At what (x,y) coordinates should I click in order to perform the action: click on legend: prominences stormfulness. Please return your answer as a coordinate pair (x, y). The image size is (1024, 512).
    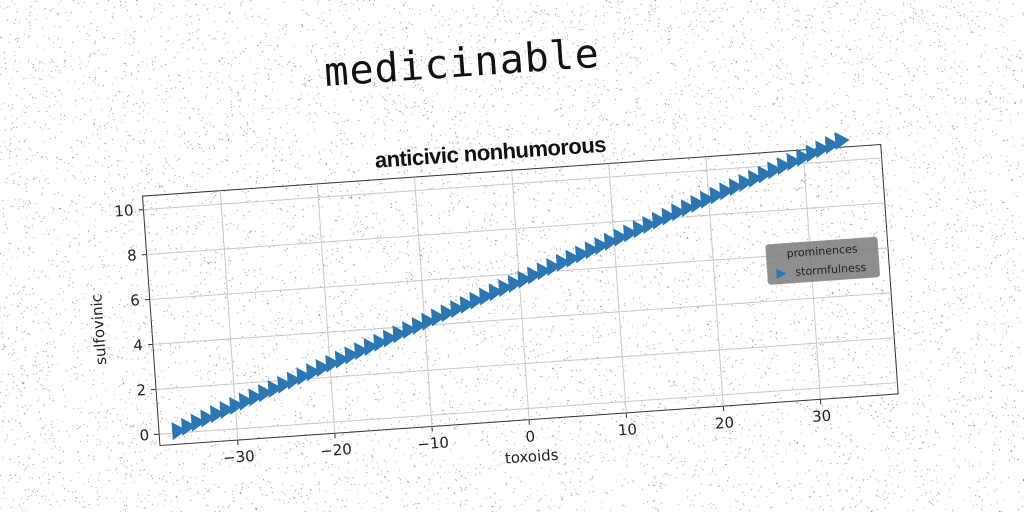
    Looking at the image, I should click on (823, 260).